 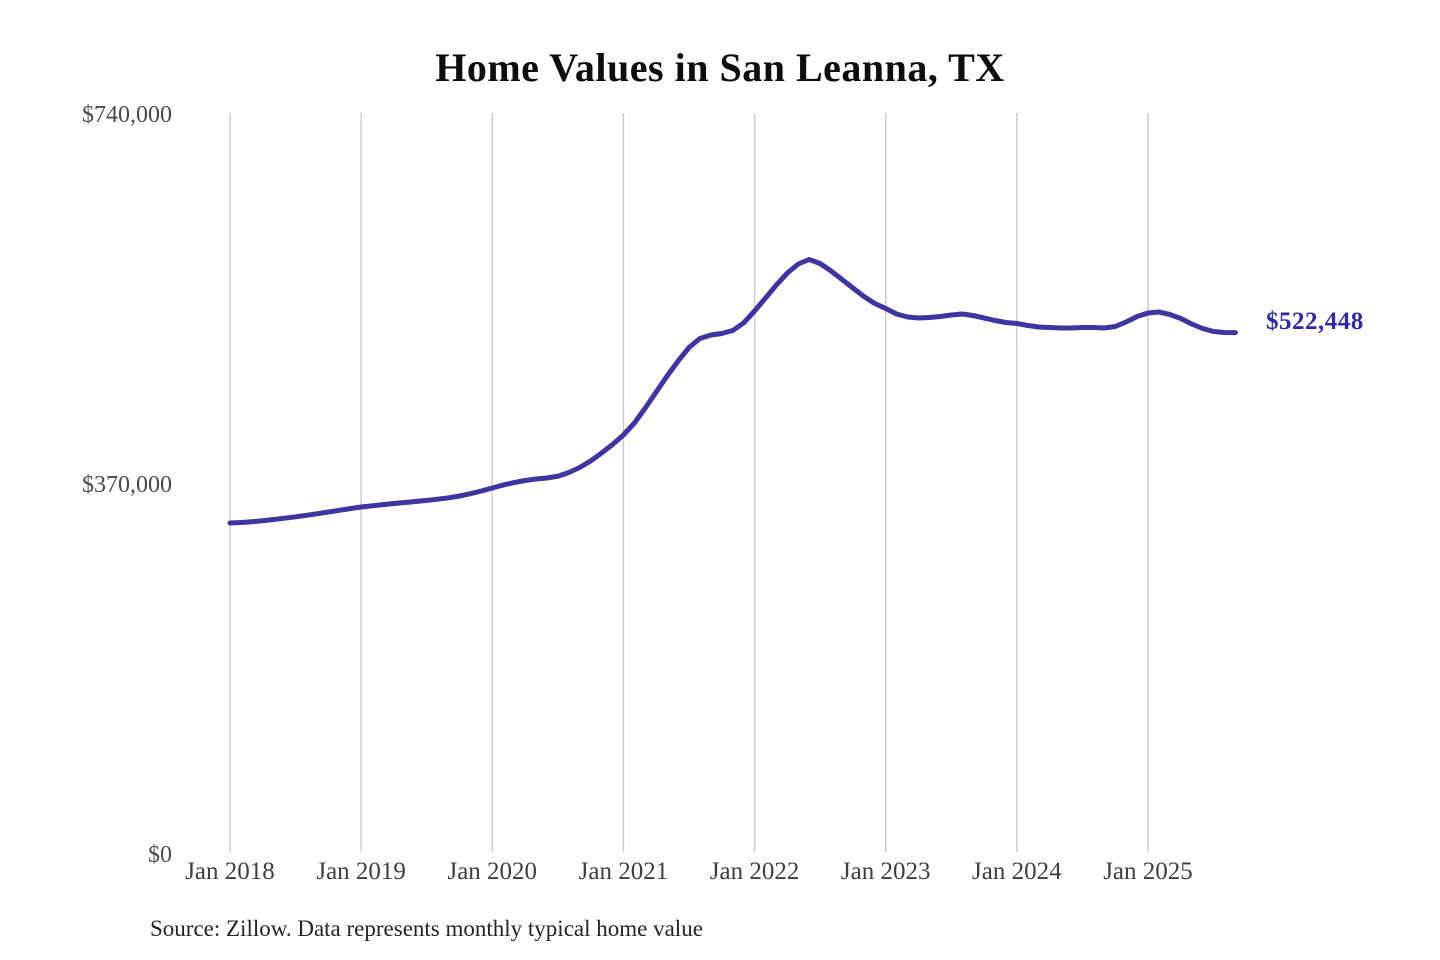 What do you see at coordinates (160, 855) in the screenshot?
I see `y-tick-label: $0` at bounding box center [160, 855].